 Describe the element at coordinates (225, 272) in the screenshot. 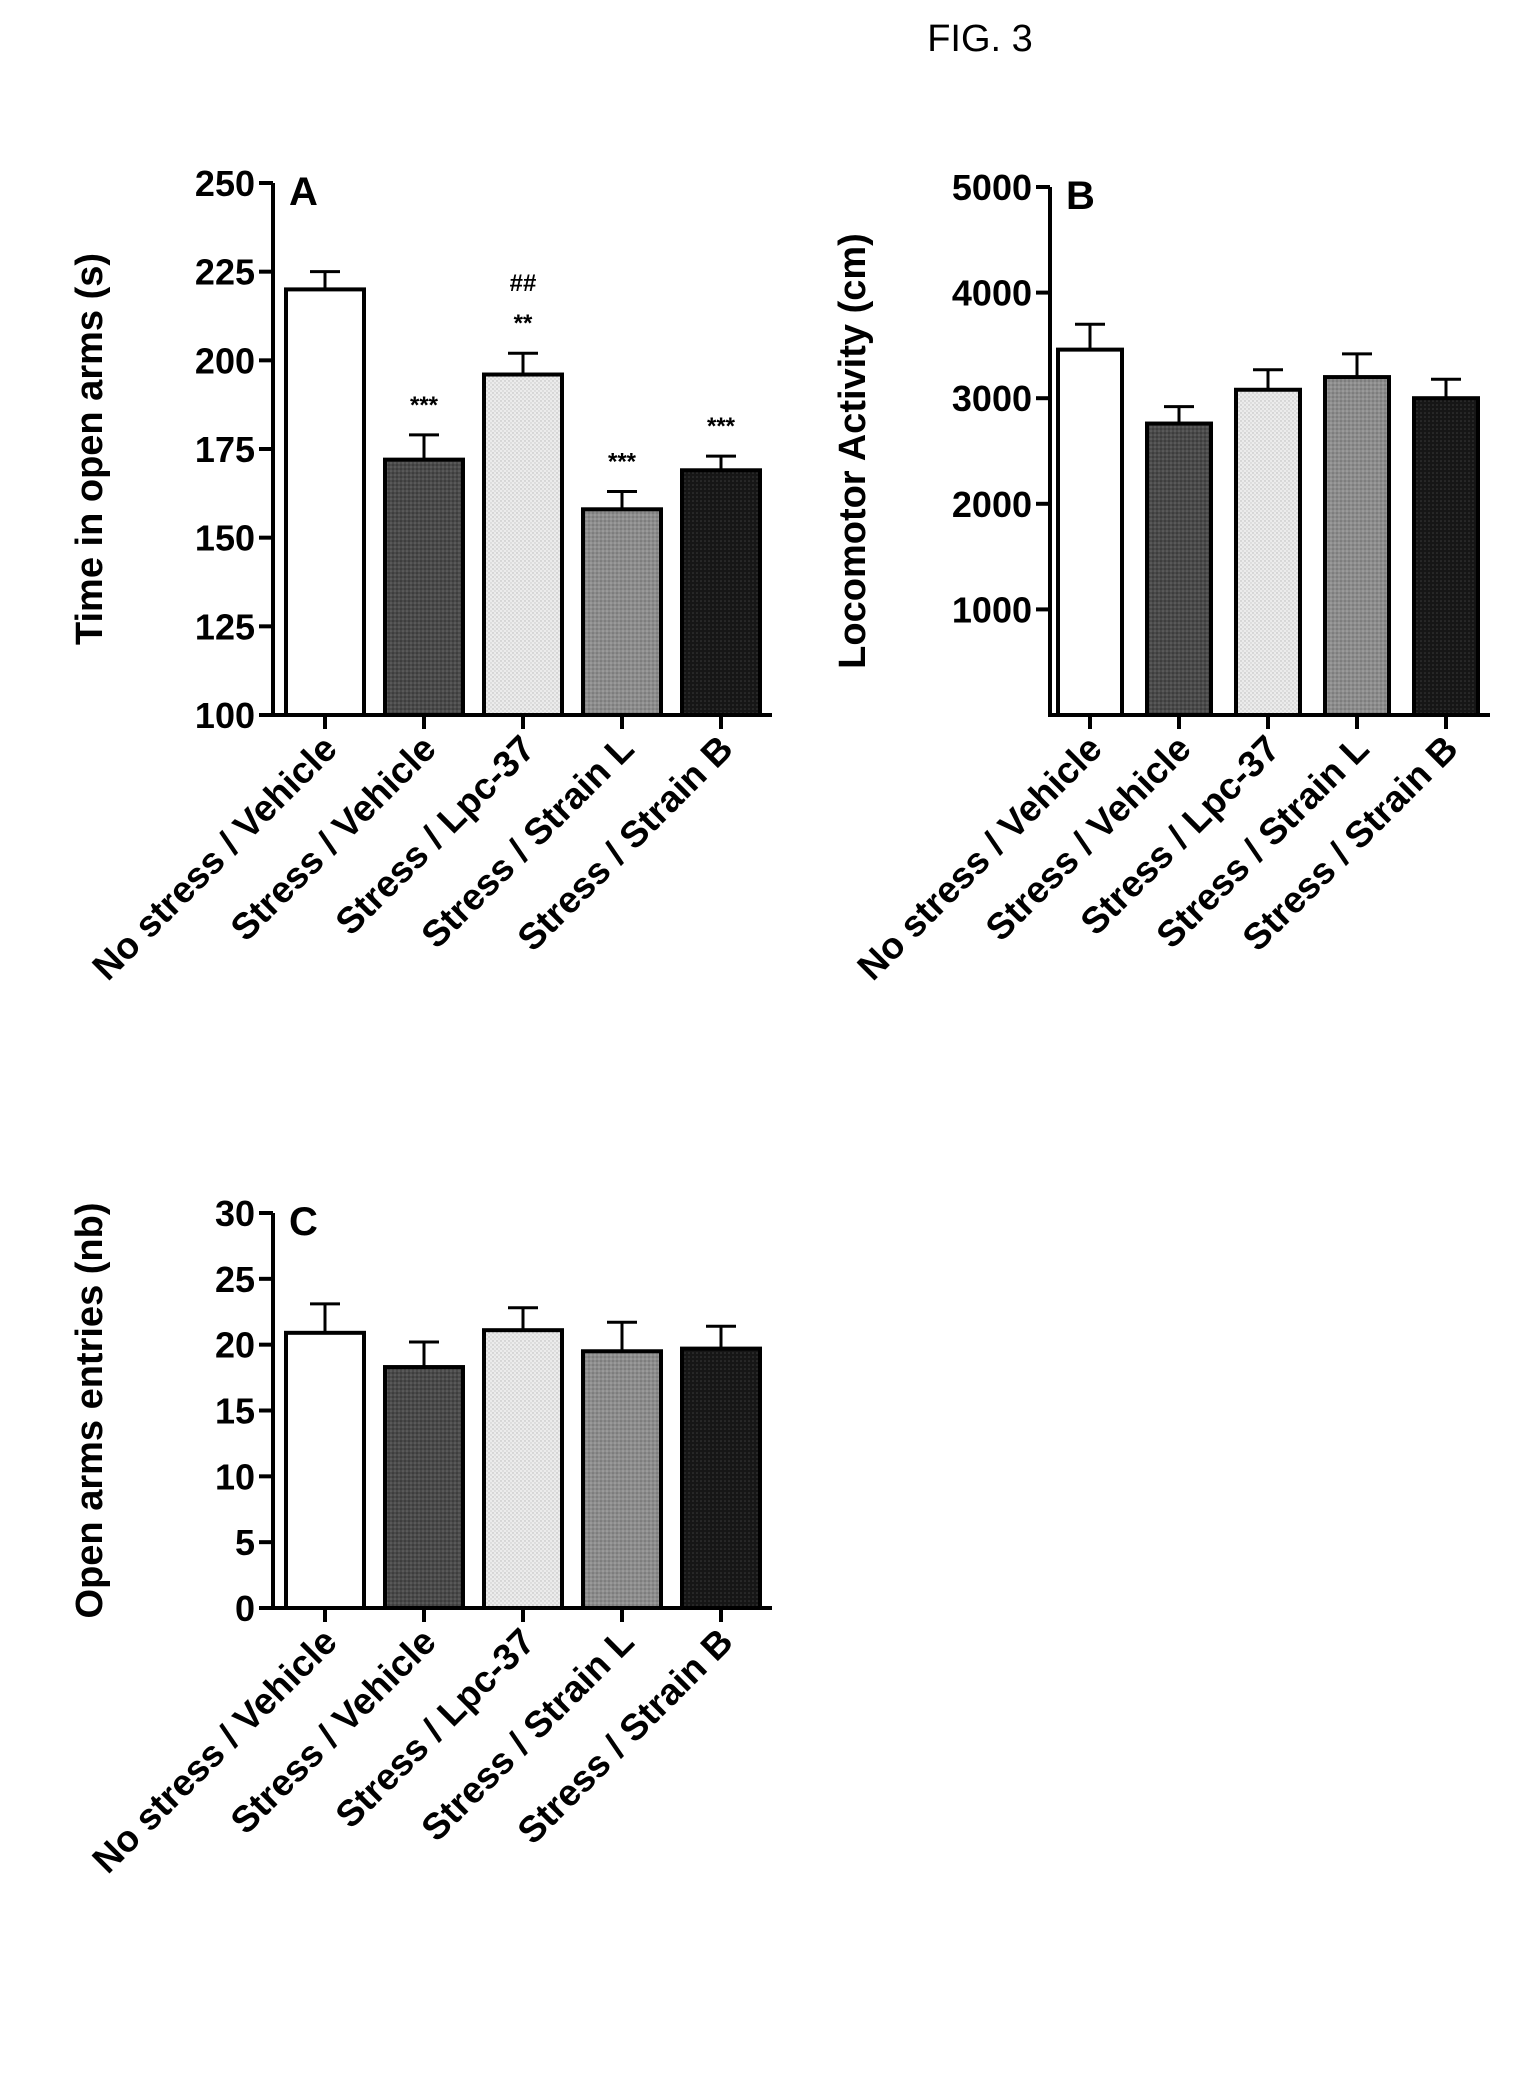

I see `y-tick-label: 225` at that location.